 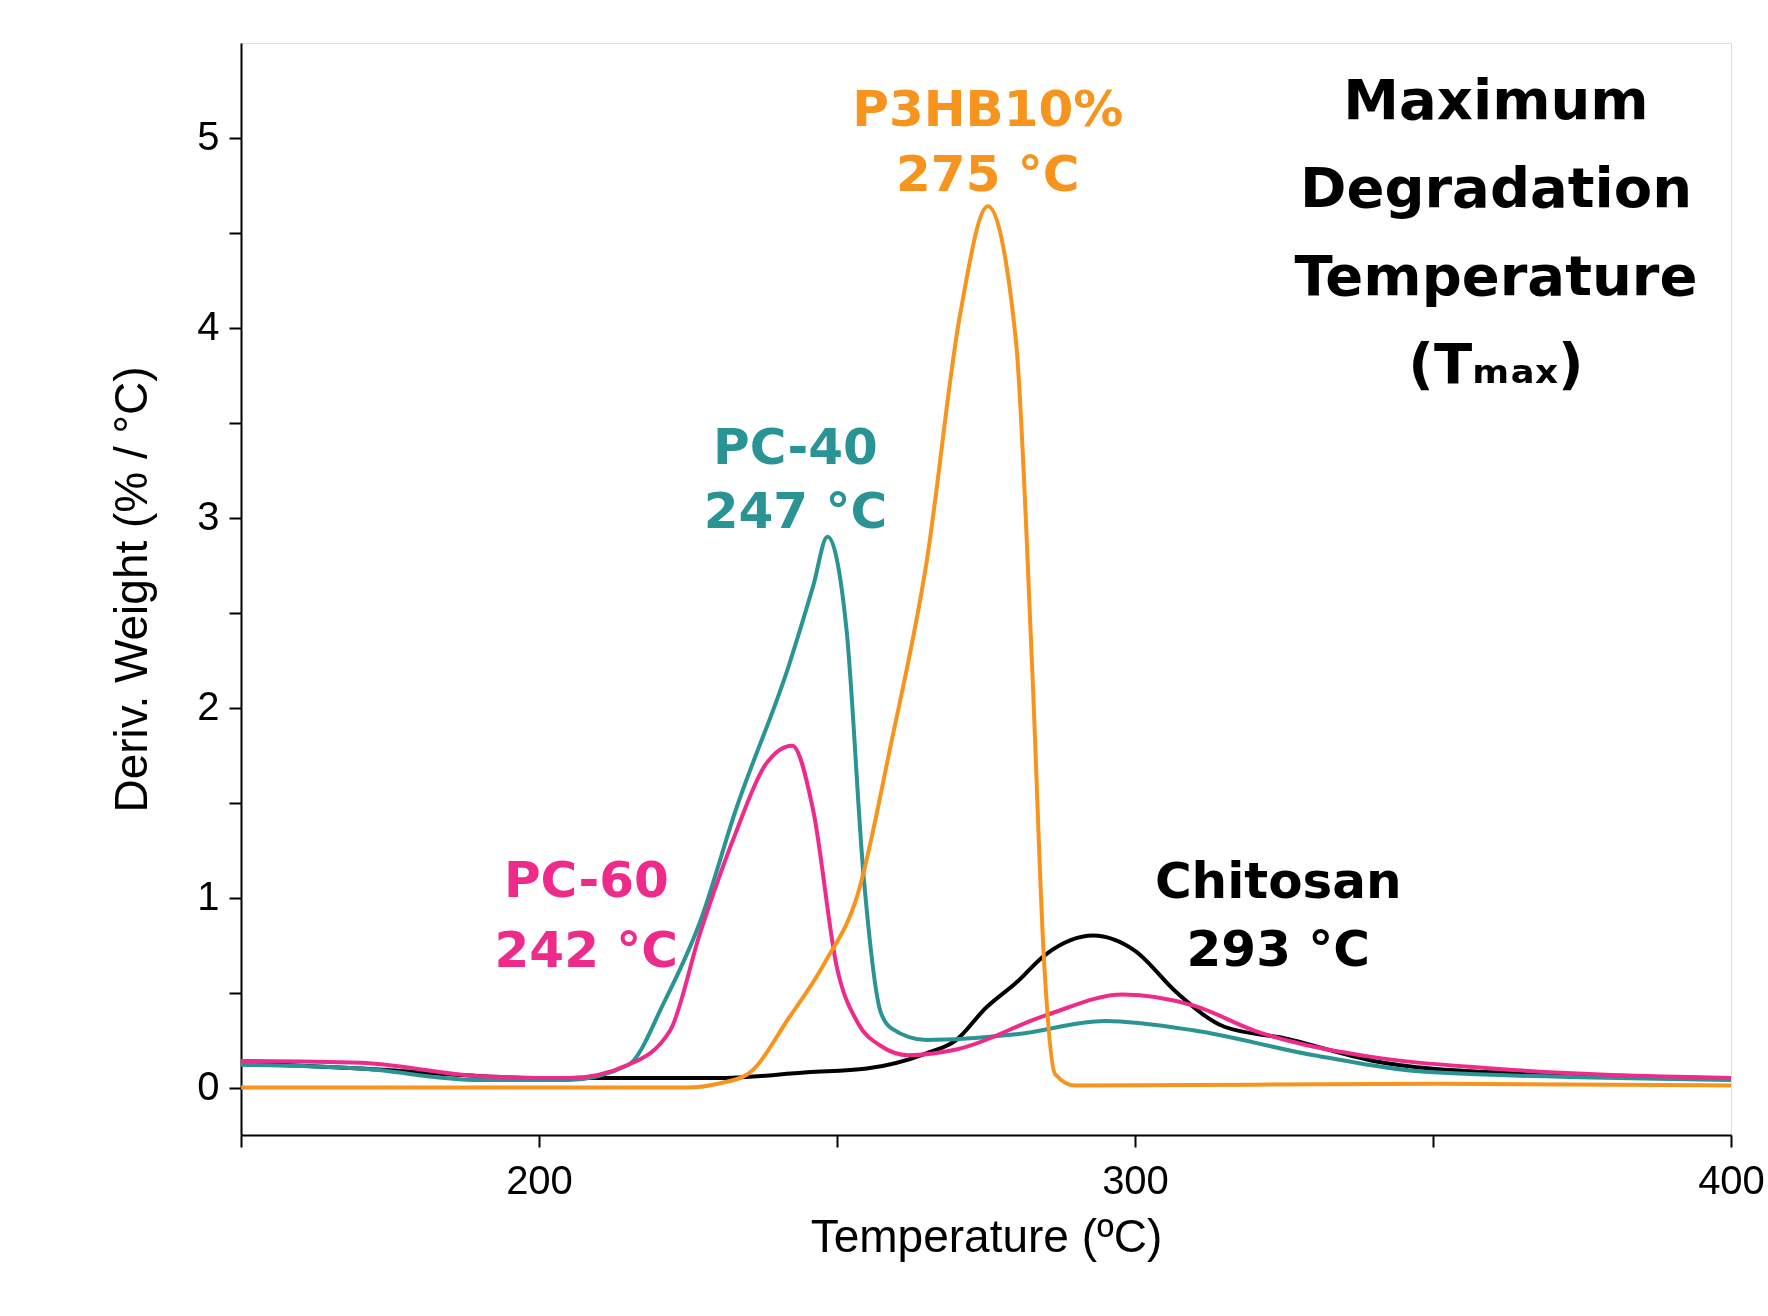 I want to click on x-tick-label: 300, so click(x=1135, y=1179).